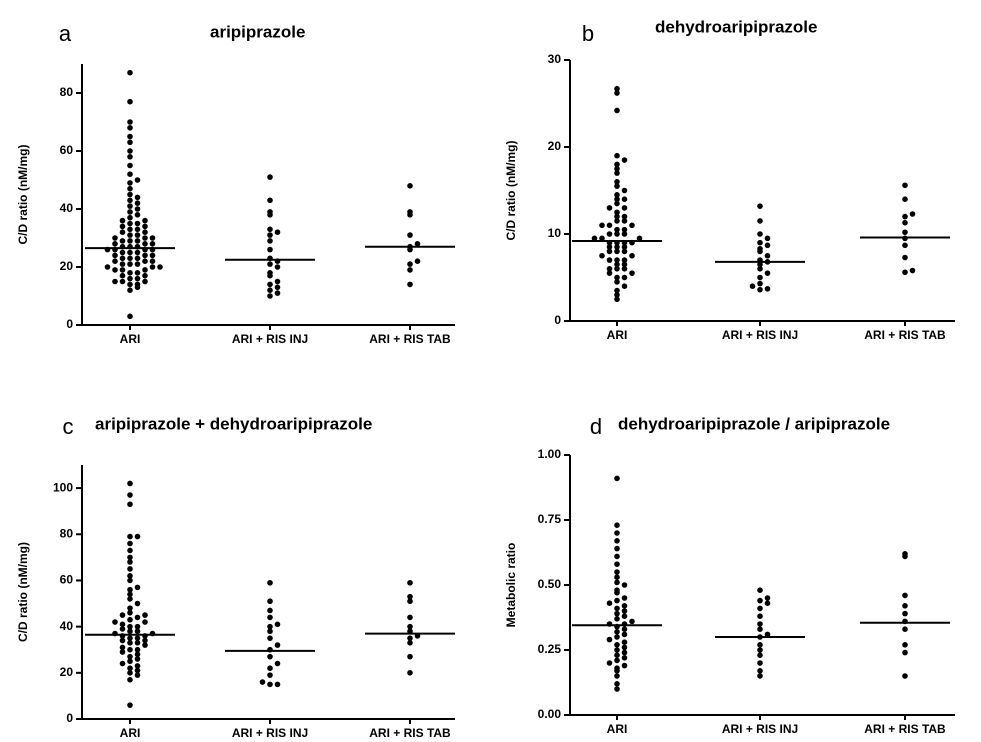 This screenshot has height=742, width=981. Describe the element at coordinates (905, 335) in the screenshot. I see `x-tick-label: ARI + RIS TAB` at that location.